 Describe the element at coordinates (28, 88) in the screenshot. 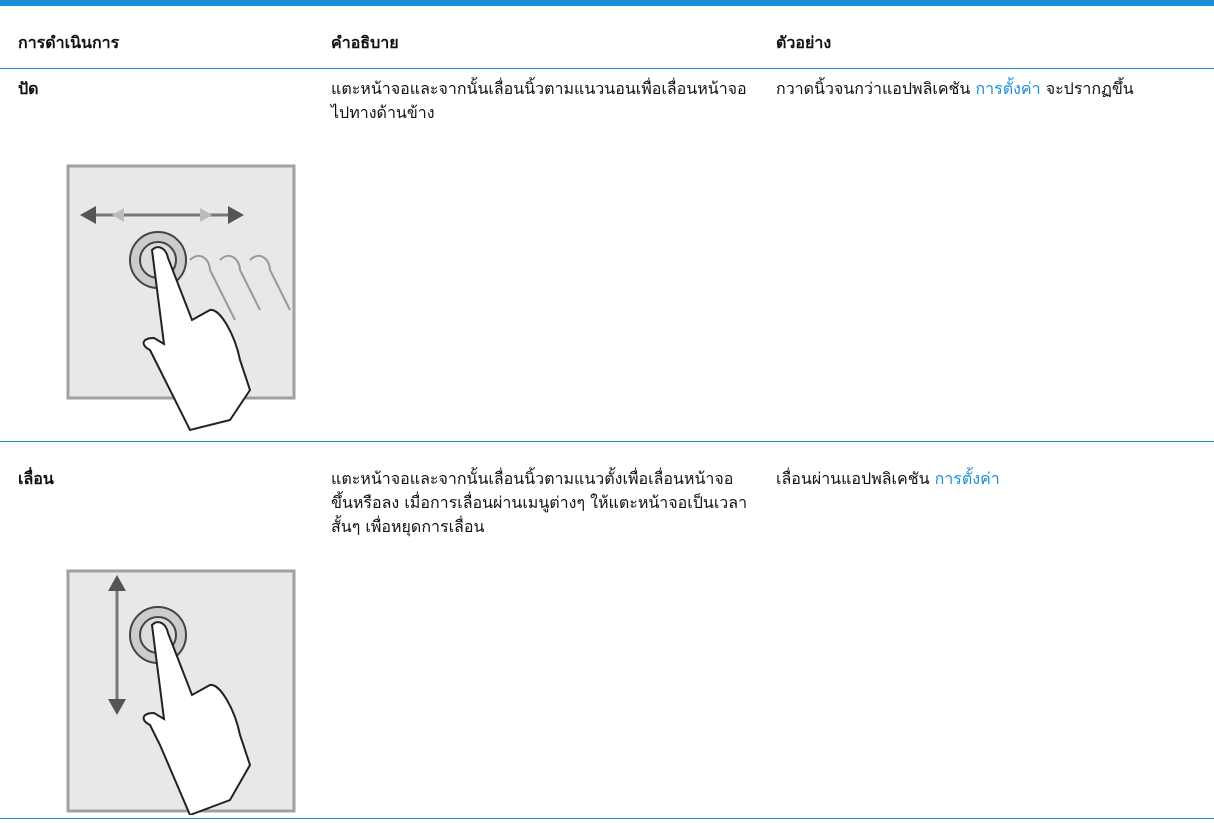

I see `action: ปัด` at that location.